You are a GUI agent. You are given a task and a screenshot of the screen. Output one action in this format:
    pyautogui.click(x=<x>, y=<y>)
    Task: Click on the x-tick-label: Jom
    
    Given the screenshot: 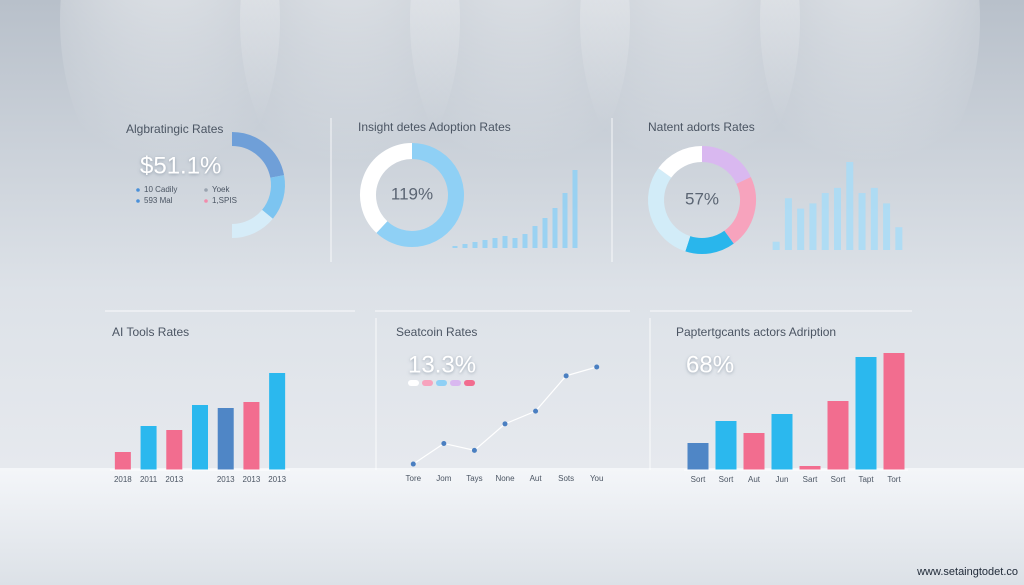 What is the action you would take?
    pyautogui.click(x=443, y=478)
    